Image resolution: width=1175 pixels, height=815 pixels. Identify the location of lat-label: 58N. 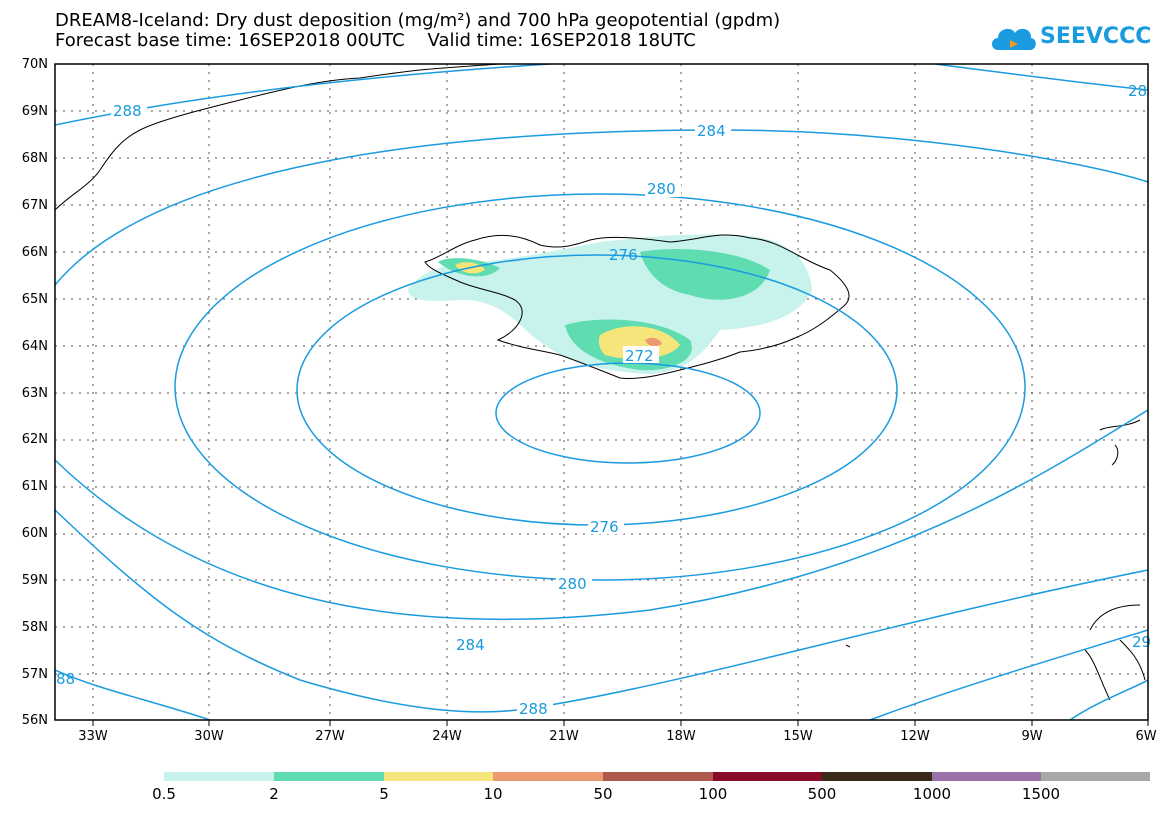
(34, 627).